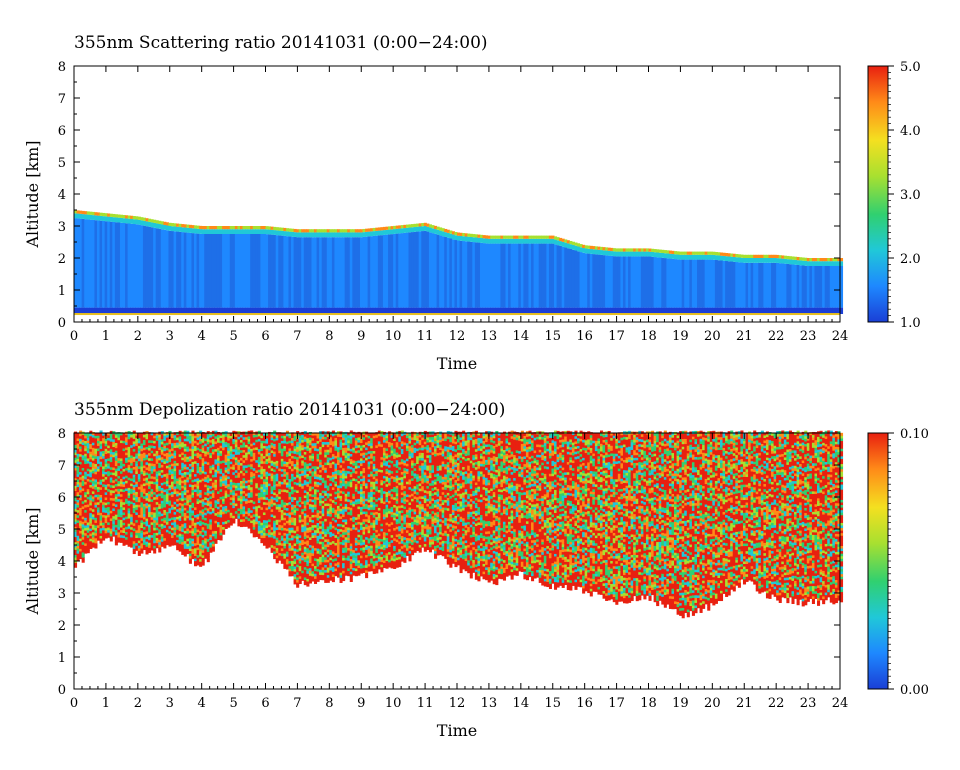 The height and width of the screenshot is (770, 960). What do you see at coordinates (62, 163) in the screenshot?
I see `chart1-ytick-label: 5` at bounding box center [62, 163].